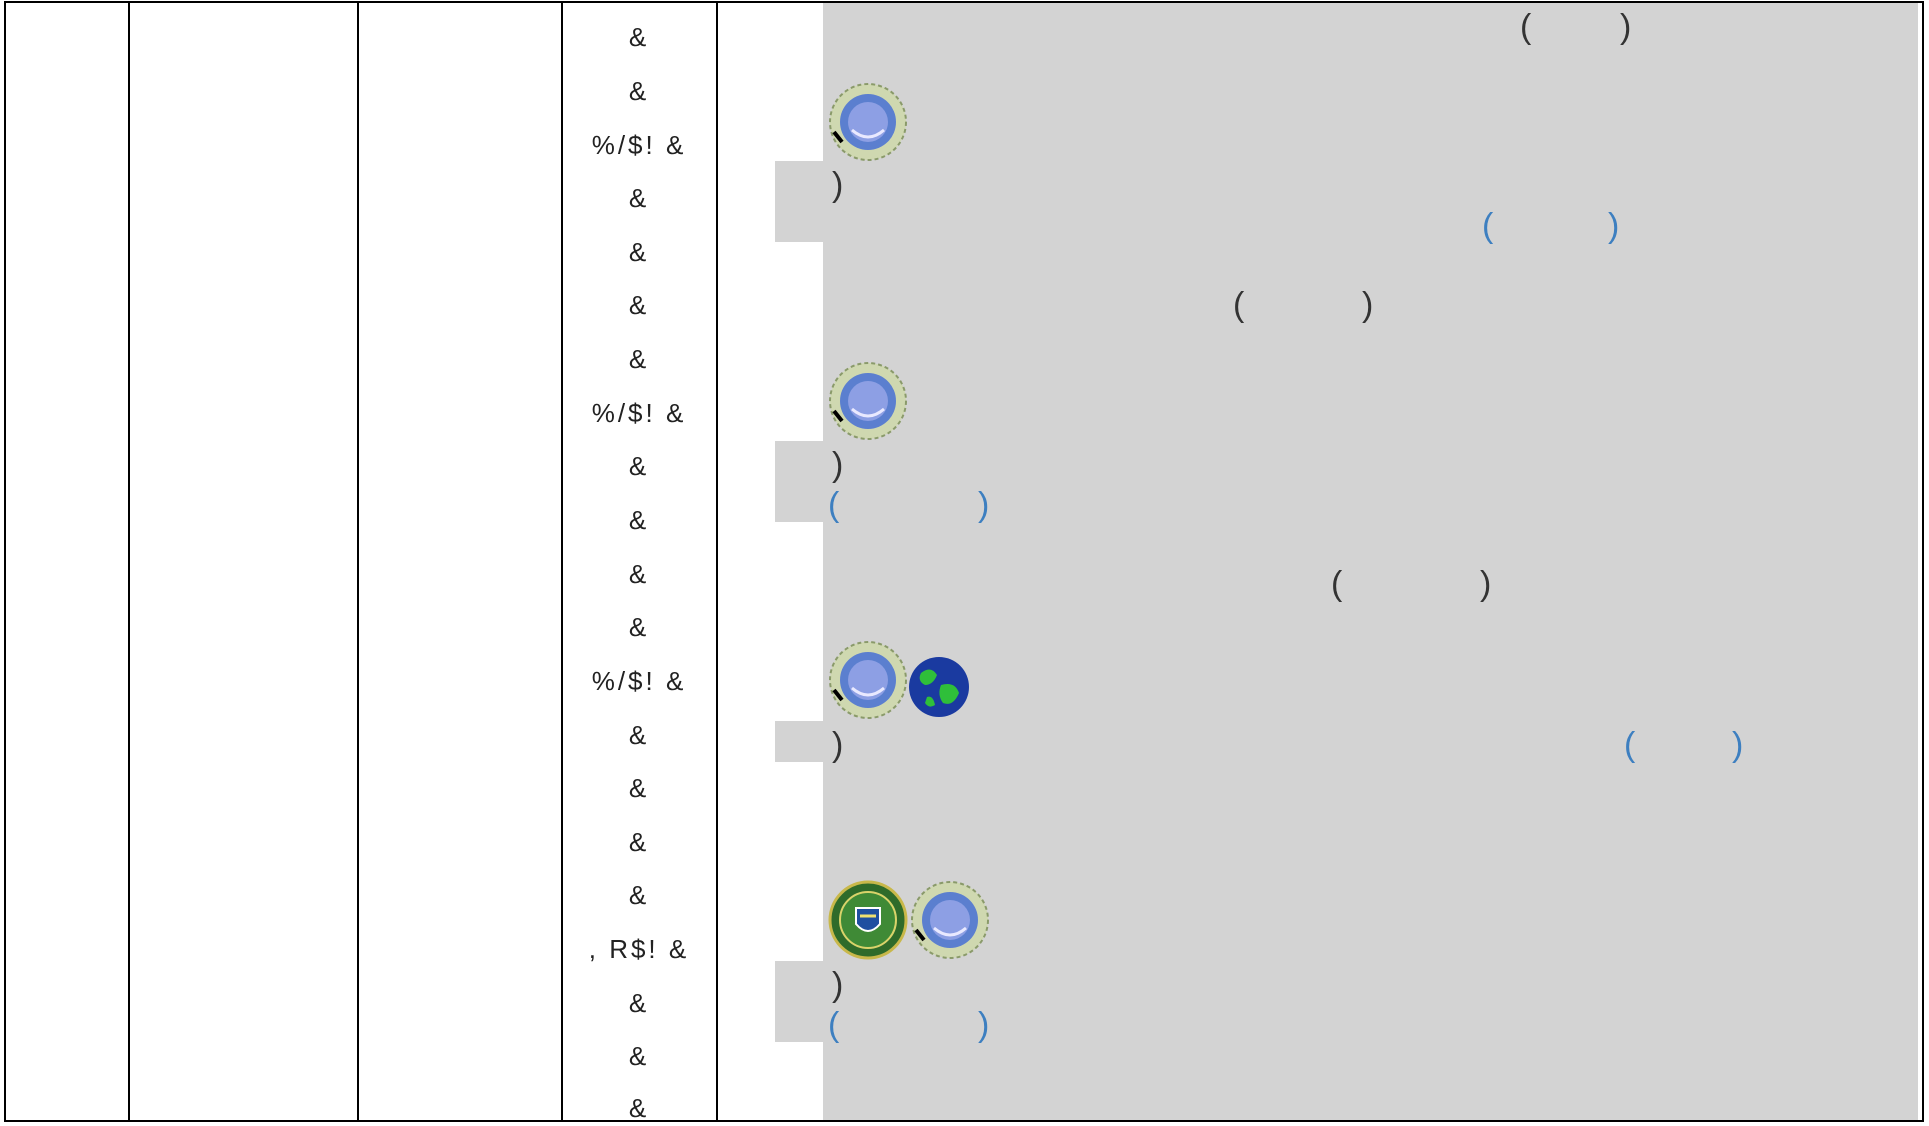 The height and width of the screenshot is (1126, 1929). Describe the element at coordinates (639, 949) in the screenshot. I see `symbol-row: , R$! &` at that location.